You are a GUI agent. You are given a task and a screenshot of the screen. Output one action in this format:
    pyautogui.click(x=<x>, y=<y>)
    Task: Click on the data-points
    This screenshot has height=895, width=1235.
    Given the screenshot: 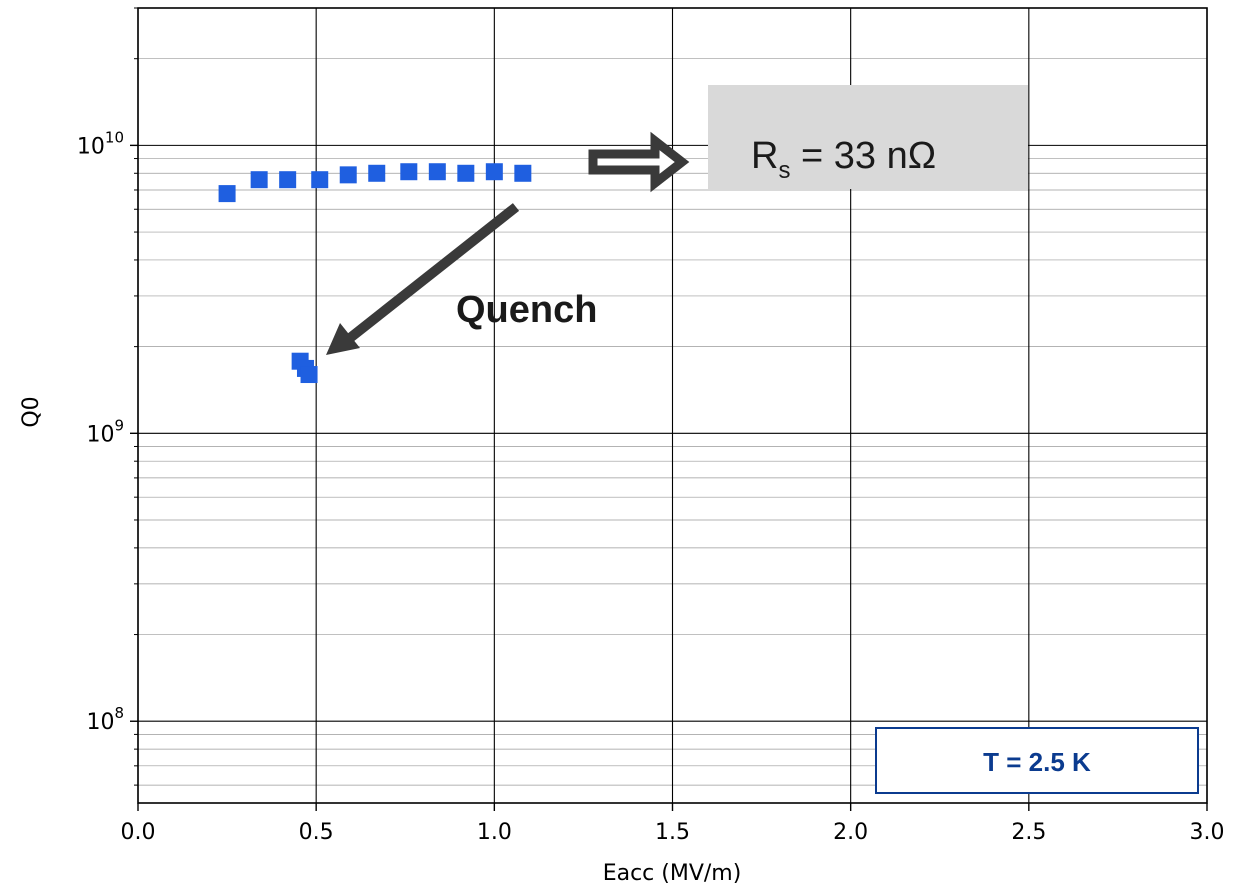 What is the action you would take?
    pyautogui.click(x=375, y=273)
    